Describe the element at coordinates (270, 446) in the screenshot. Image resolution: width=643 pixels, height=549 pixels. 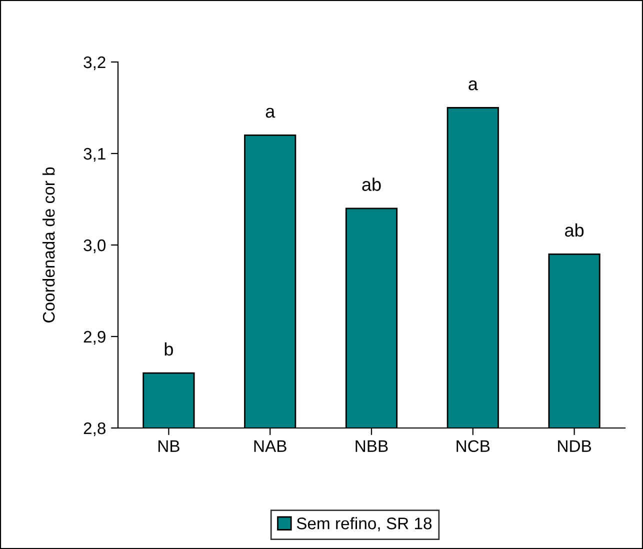
I see `x-tick-label: NAB` at that location.